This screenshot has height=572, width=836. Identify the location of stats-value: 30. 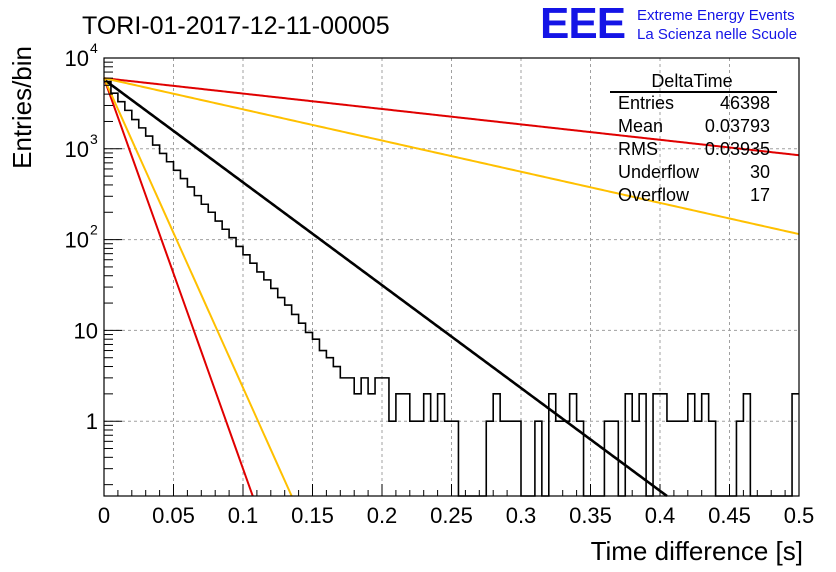
(760, 172).